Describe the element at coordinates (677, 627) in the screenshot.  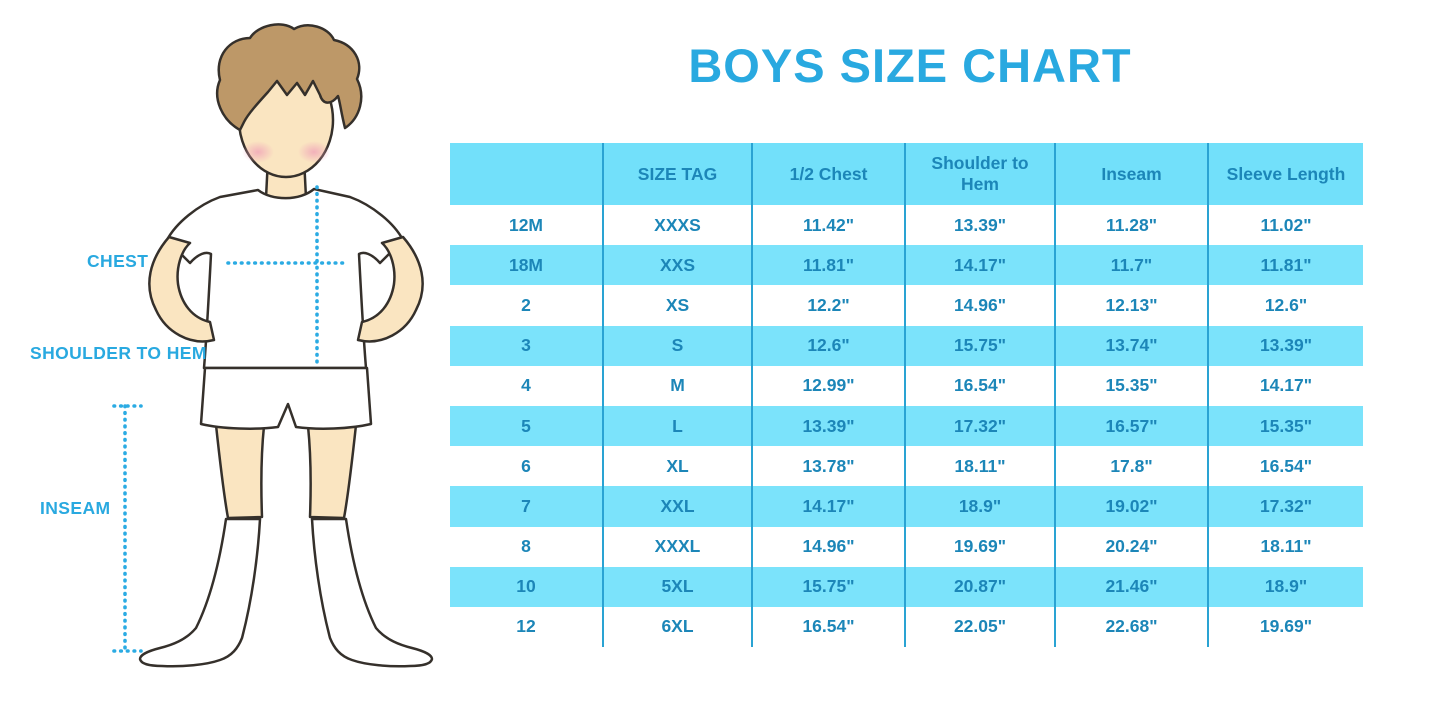
I see `table-cell: 6XL` at that location.